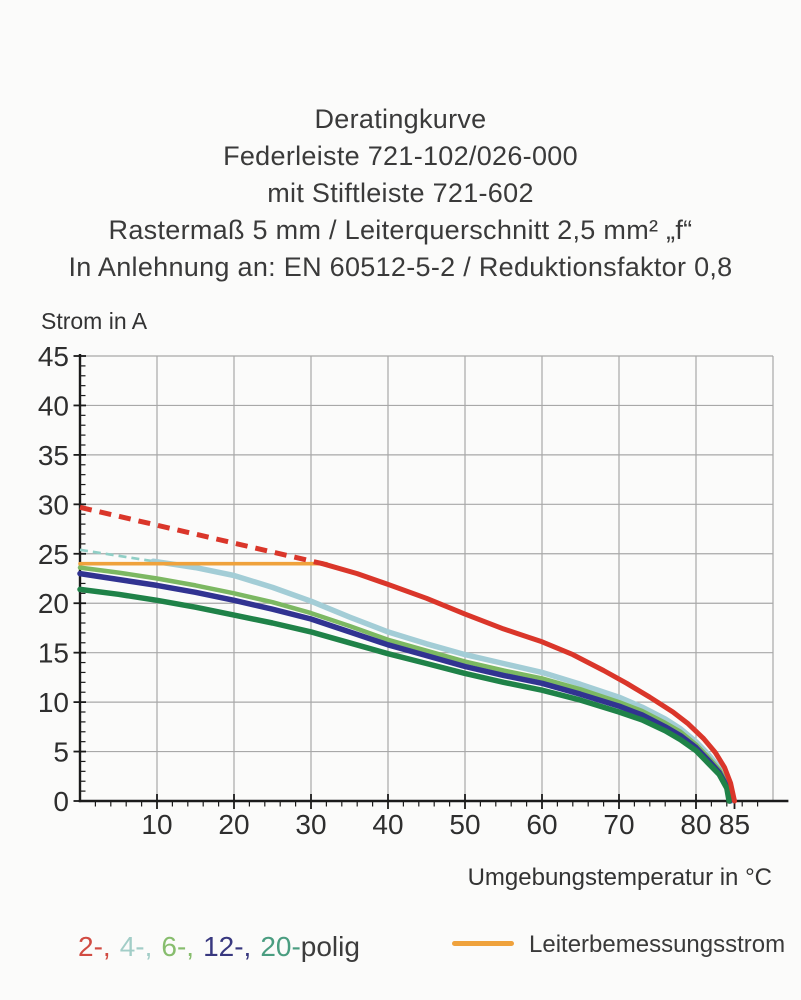  Describe the element at coordinates (53, 356) in the screenshot. I see `svg-text: 45` at that location.